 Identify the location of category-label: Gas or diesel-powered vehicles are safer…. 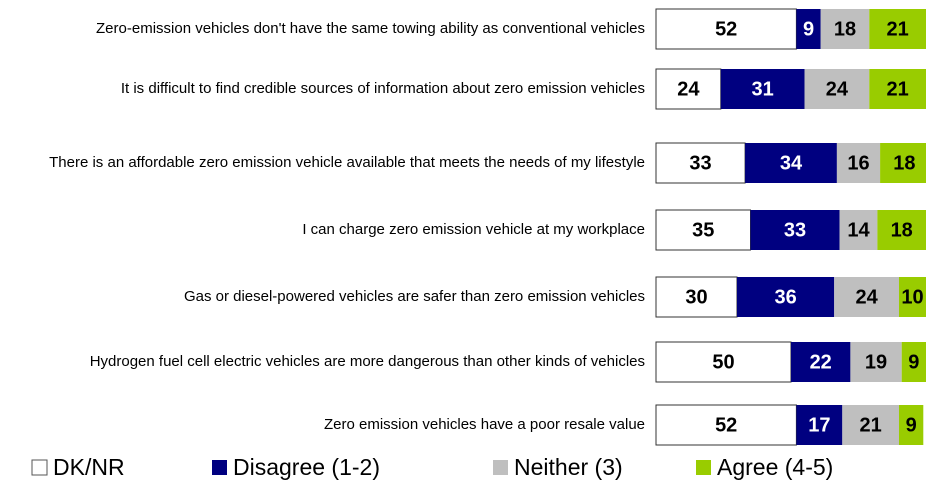
(414, 296).